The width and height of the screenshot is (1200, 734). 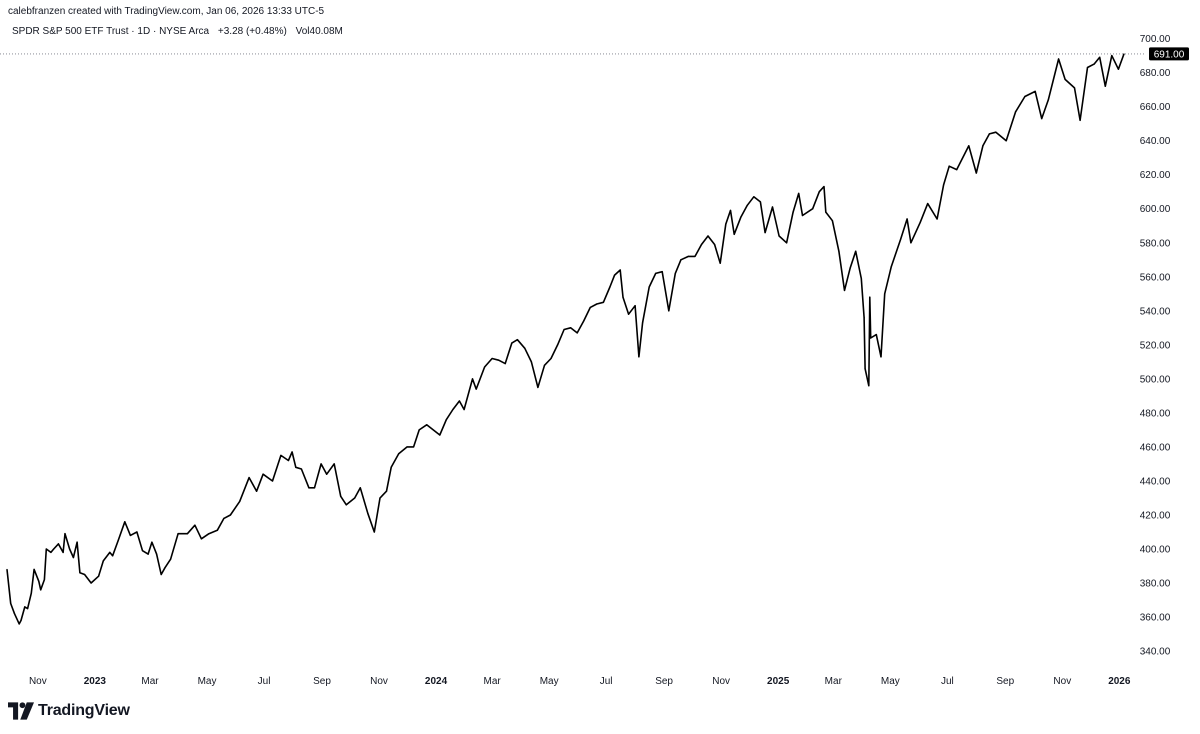 What do you see at coordinates (1119, 681) in the screenshot?
I see `x-tick-label: 2026` at bounding box center [1119, 681].